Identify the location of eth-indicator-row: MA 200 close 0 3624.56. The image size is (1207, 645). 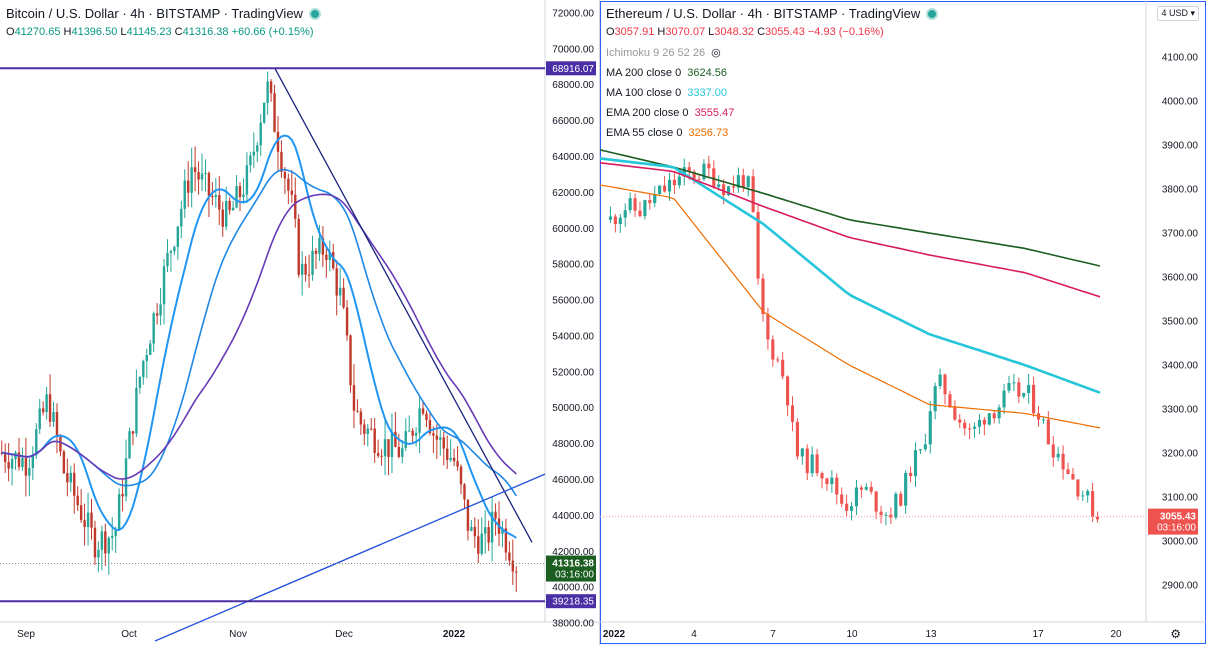
(772, 73).